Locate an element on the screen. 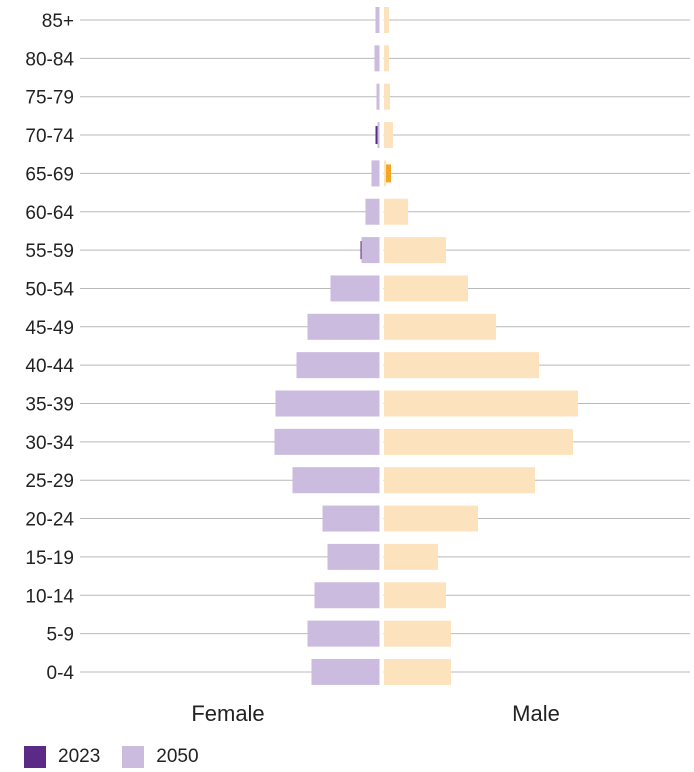 This screenshot has height=772, width=694. age-label-70-74: 70-74 is located at coordinates (49, 136).